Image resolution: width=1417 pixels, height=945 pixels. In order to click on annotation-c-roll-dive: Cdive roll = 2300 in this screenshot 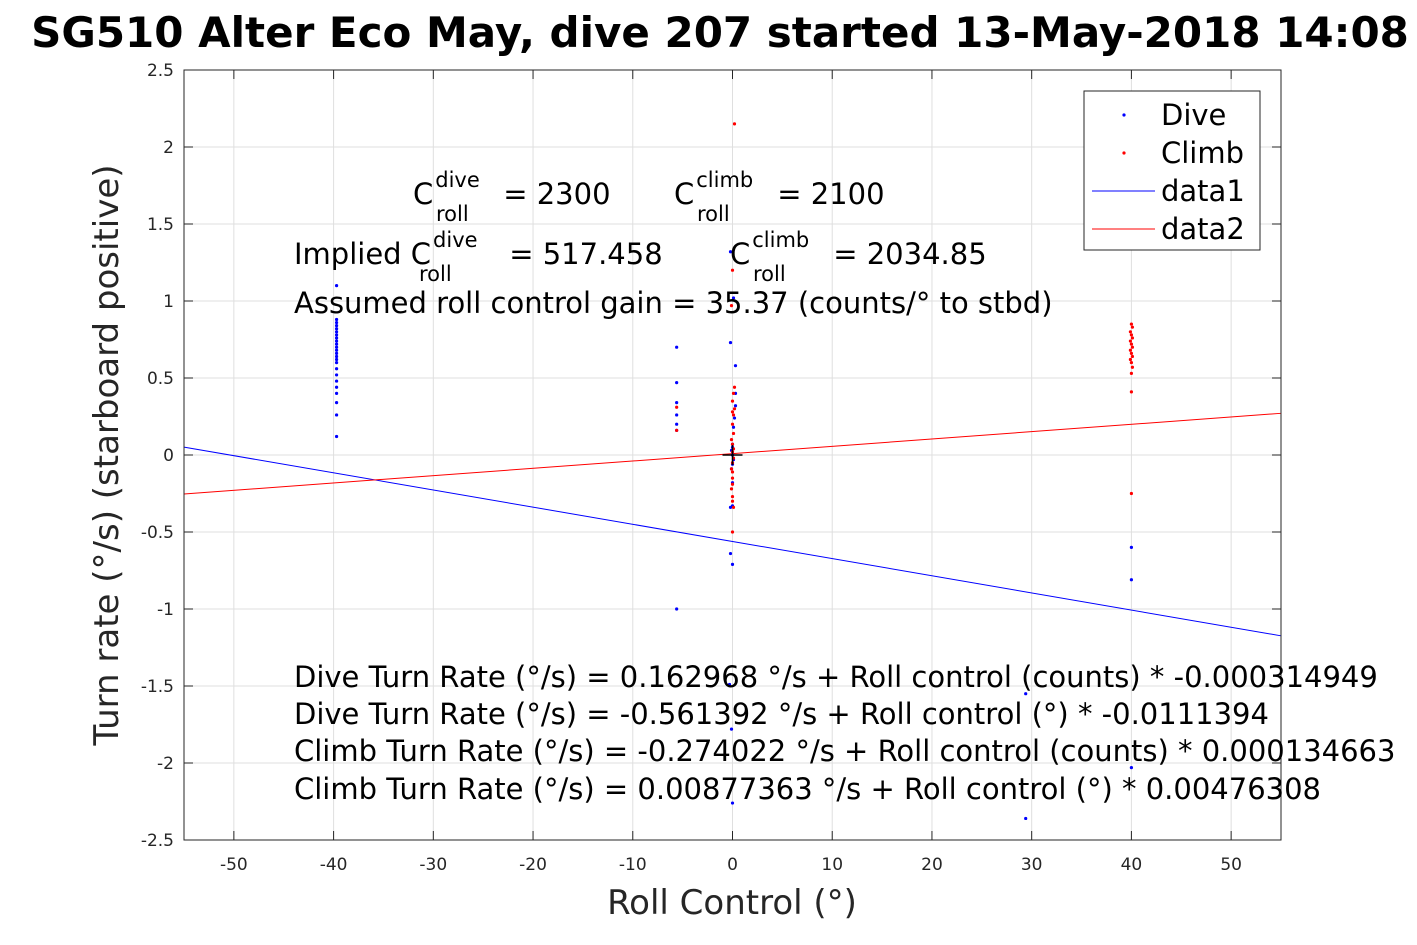, I will do `click(512, 197)`.